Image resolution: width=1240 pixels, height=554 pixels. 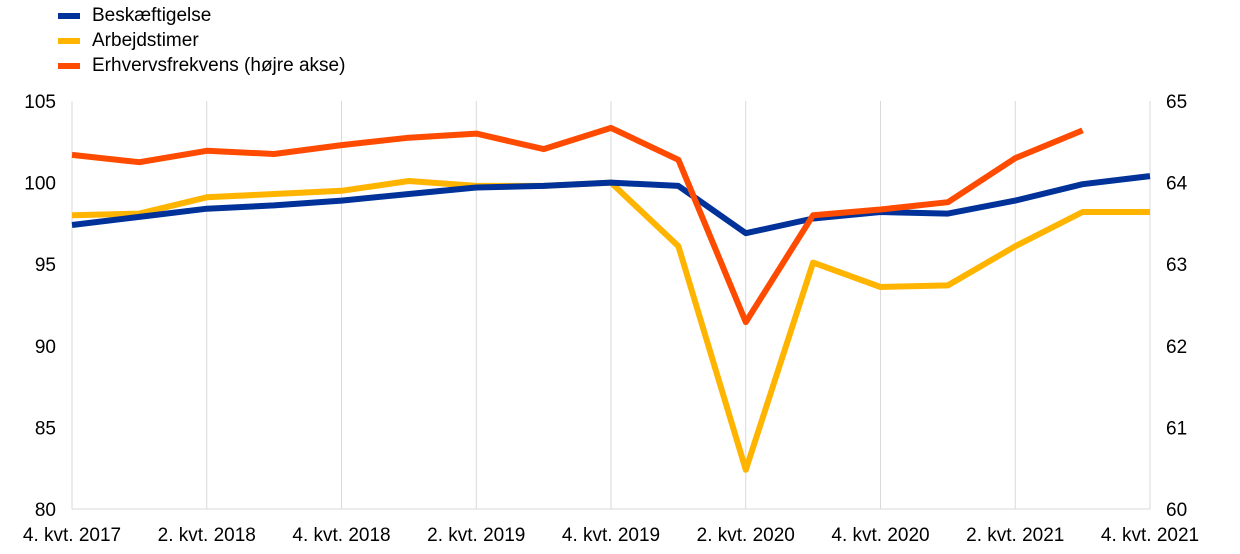 I want to click on legend-item-beskaeftigelse: Beskæftigelse, so click(x=201, y=15).